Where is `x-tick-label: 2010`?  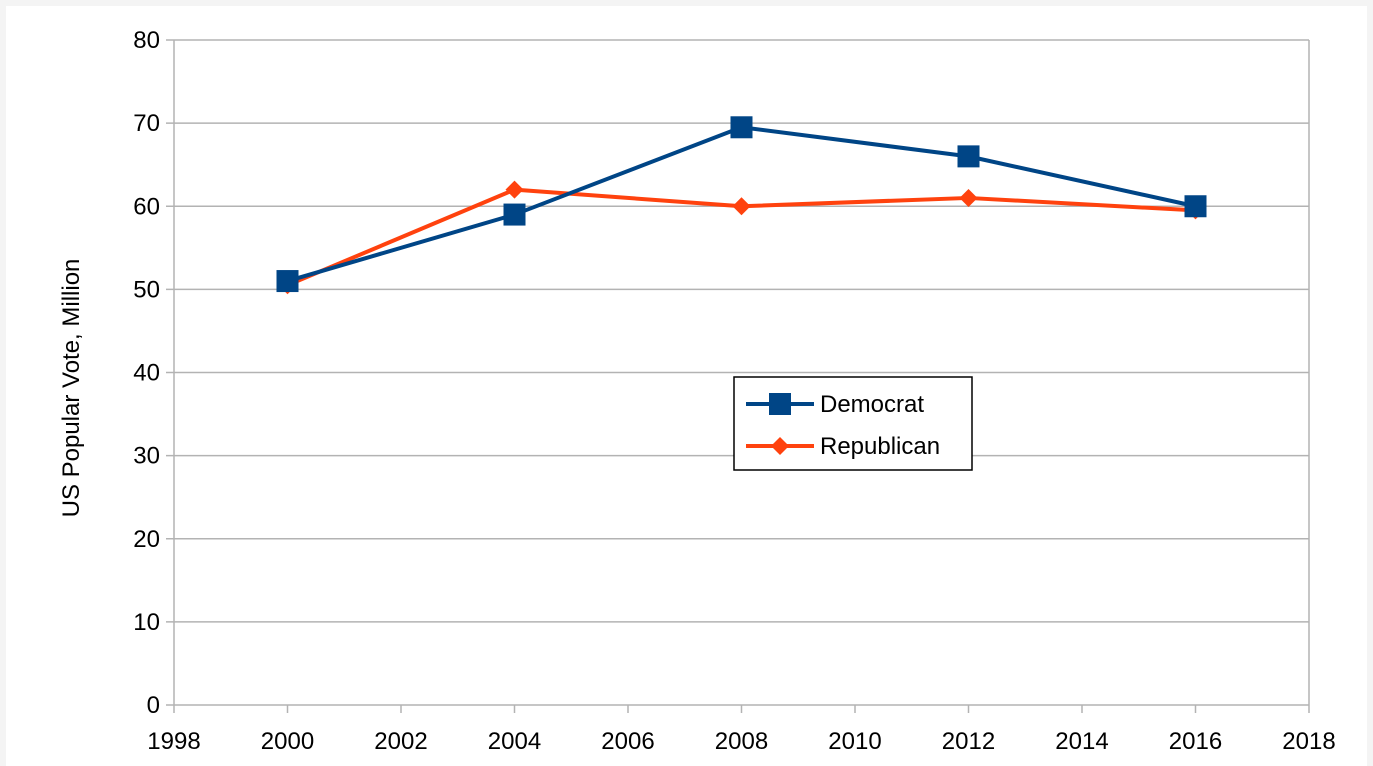
x-tick-label: 2010 is located at coordinates (854, 741).